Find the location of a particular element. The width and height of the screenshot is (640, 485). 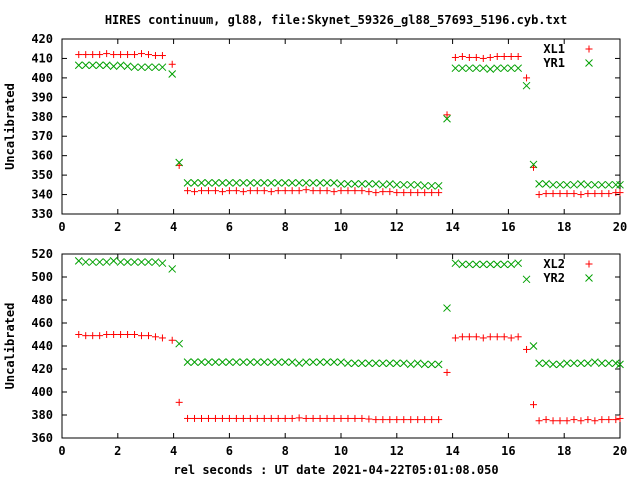

y-tick-label: 410 is located at coordinates (42, 58).